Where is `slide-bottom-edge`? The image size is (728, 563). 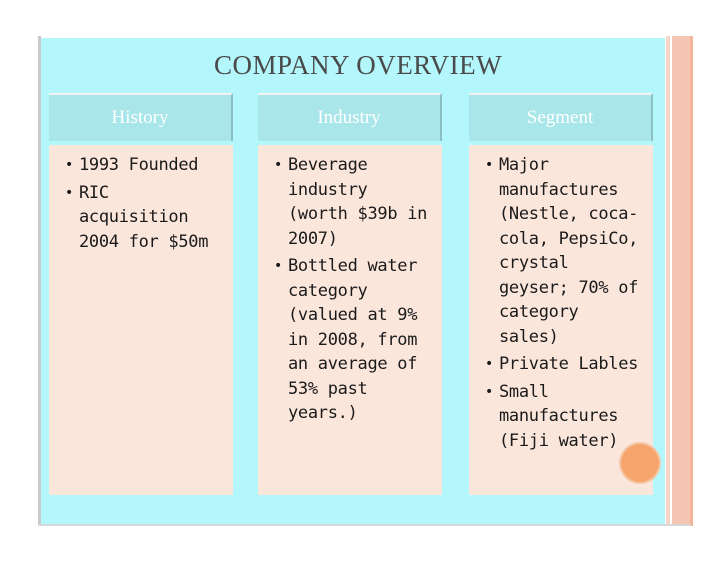 slide-bottom-edge is located at coordinates (364, 525).